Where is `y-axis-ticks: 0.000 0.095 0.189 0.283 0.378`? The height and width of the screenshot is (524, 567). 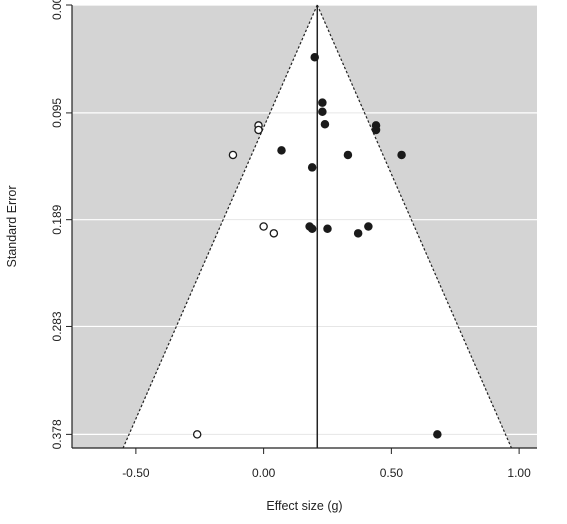
y-axis-ticks: 0.000 0.095 0.189 0.283 0.378 is located at coordinates (61, 224).